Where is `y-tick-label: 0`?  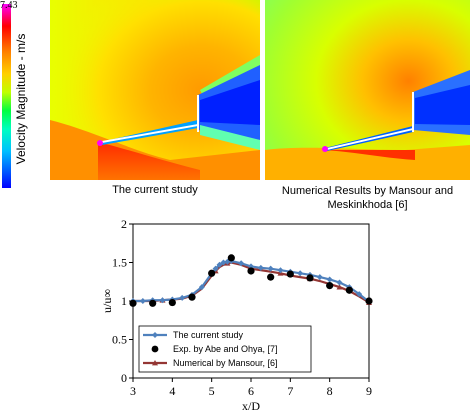
y-tick-label: 0 is located at coordinates (124, 378).